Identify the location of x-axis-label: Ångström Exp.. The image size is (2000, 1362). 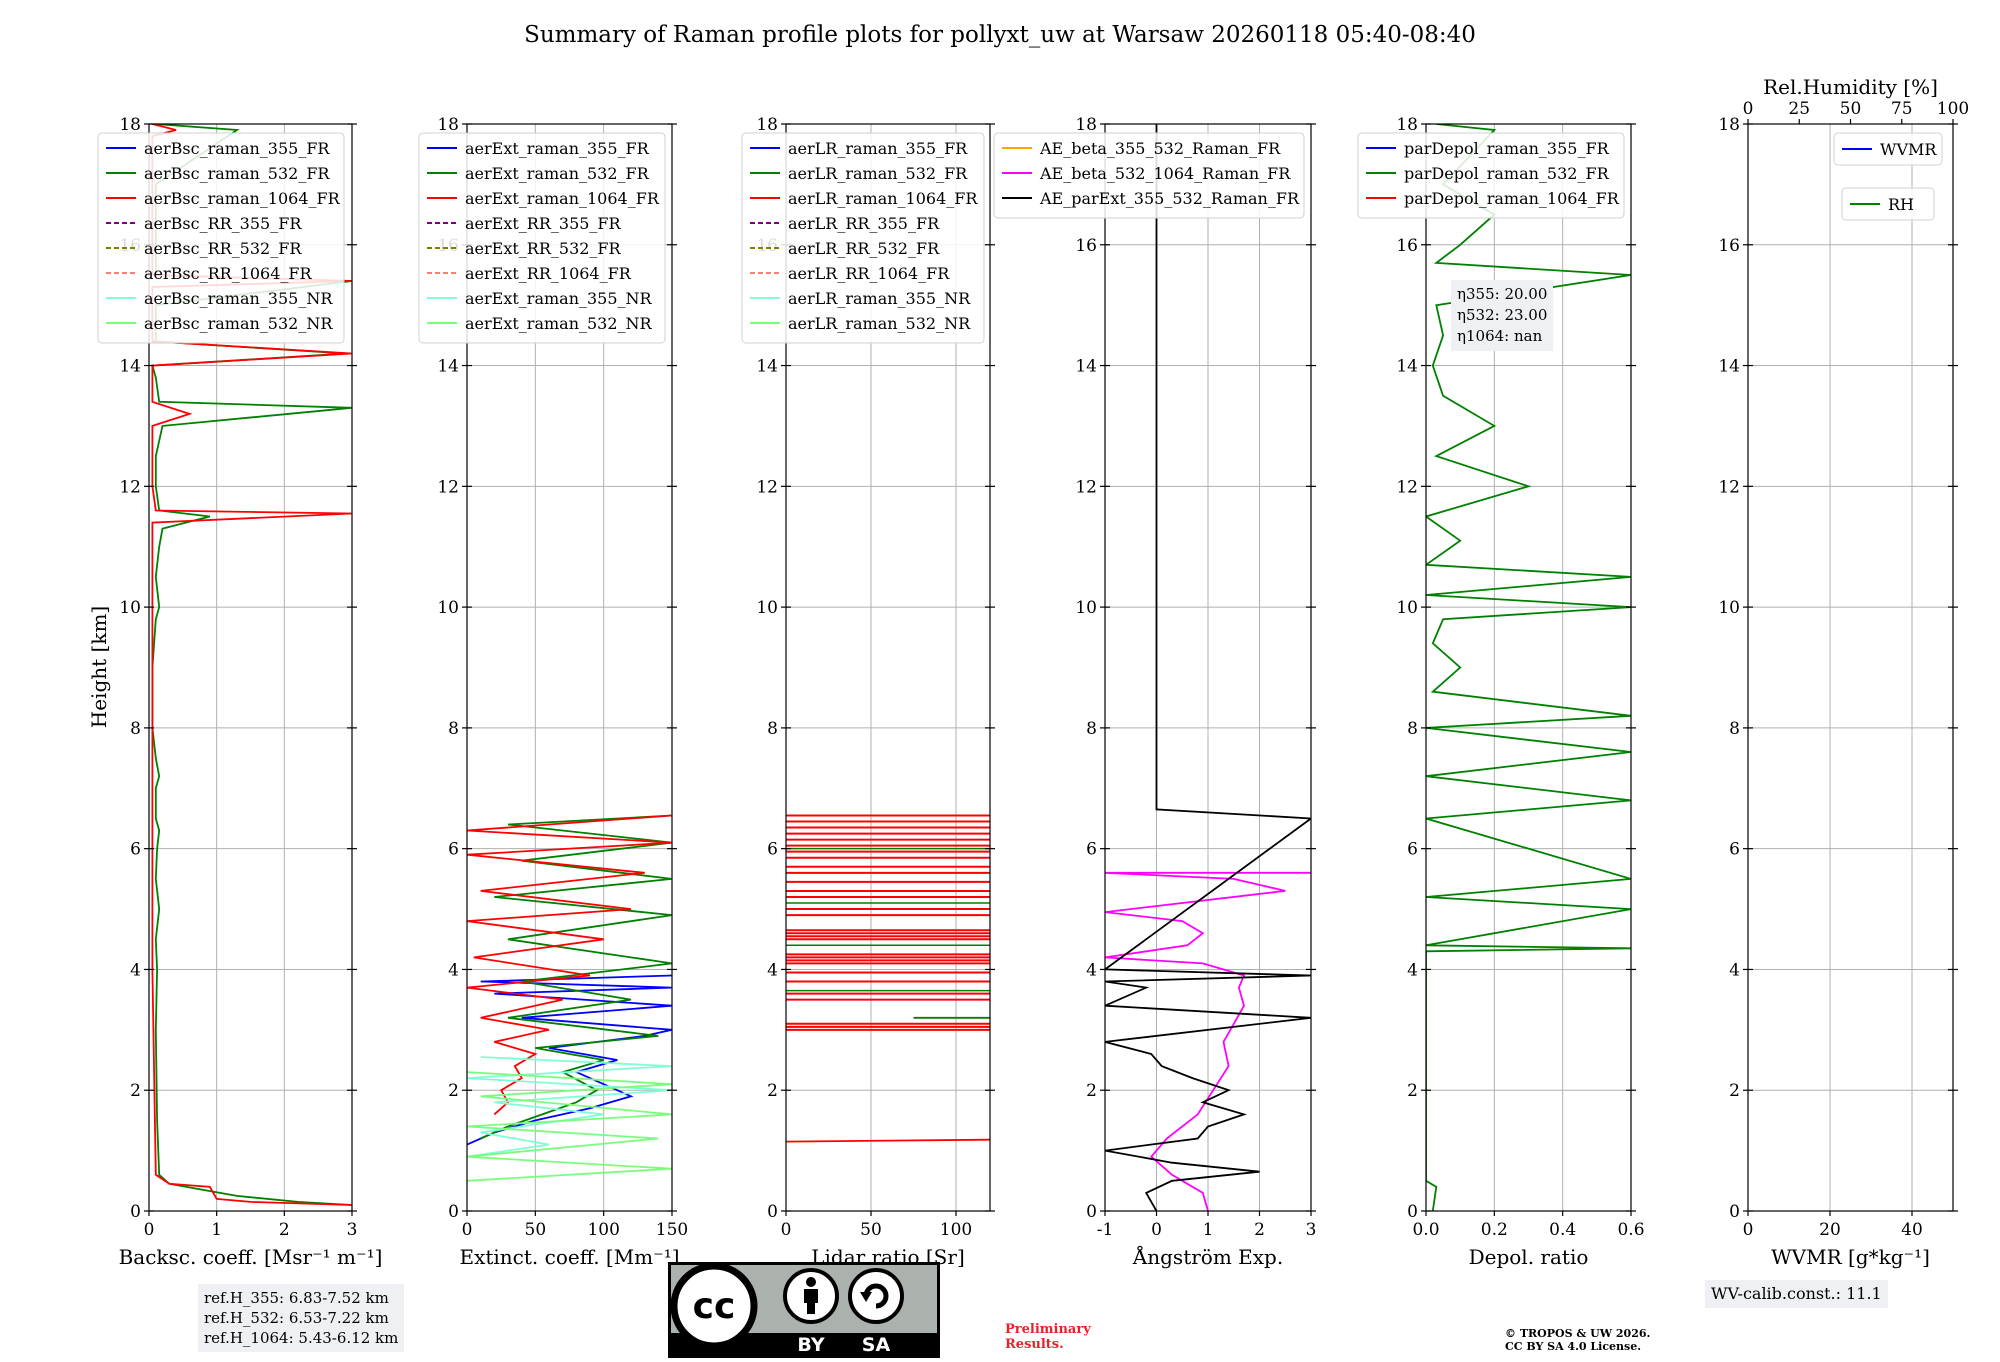
(1207, 1256).